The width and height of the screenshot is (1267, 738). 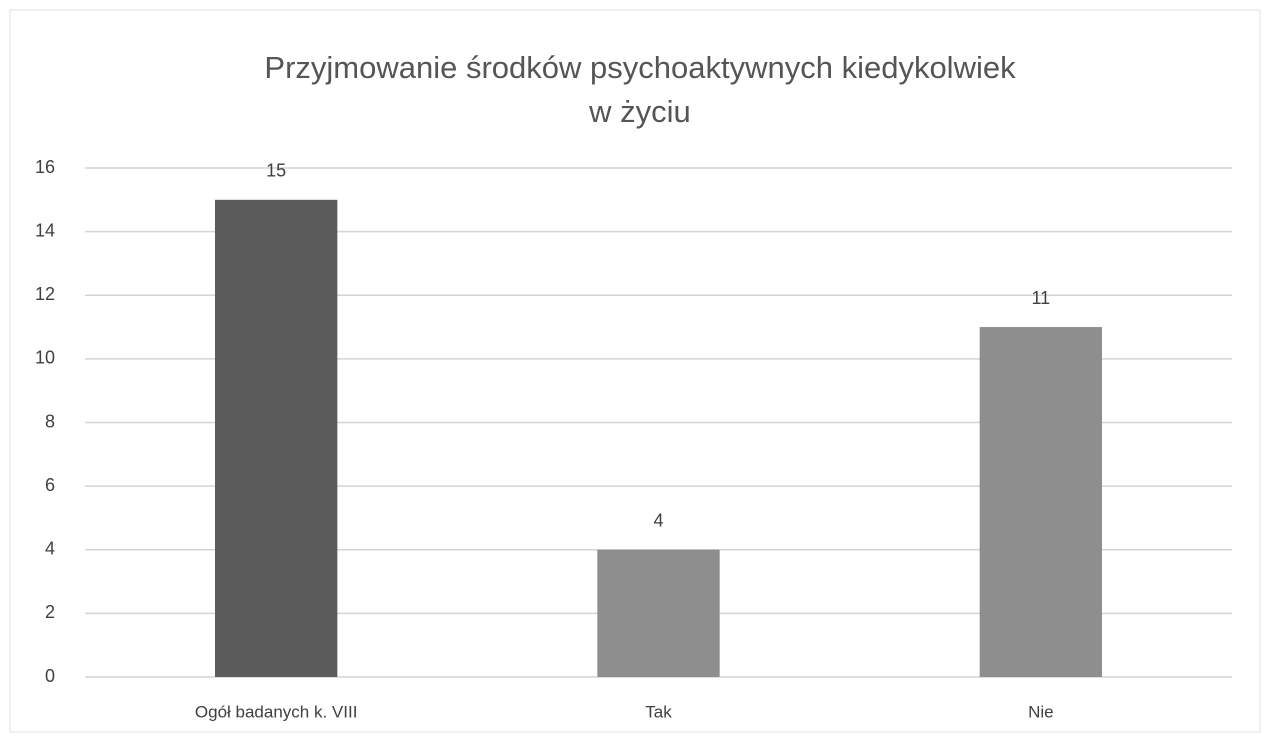 What do you see at coordinates (50, 612) in the screenshot?
I see `y-tick-label: 2` at bounding box center [50, 612].